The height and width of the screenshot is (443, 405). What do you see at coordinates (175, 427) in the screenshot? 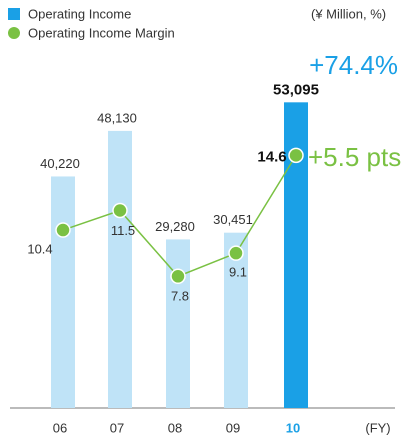
I see `x-tick-label: 08` at bounding box center [175, 427].